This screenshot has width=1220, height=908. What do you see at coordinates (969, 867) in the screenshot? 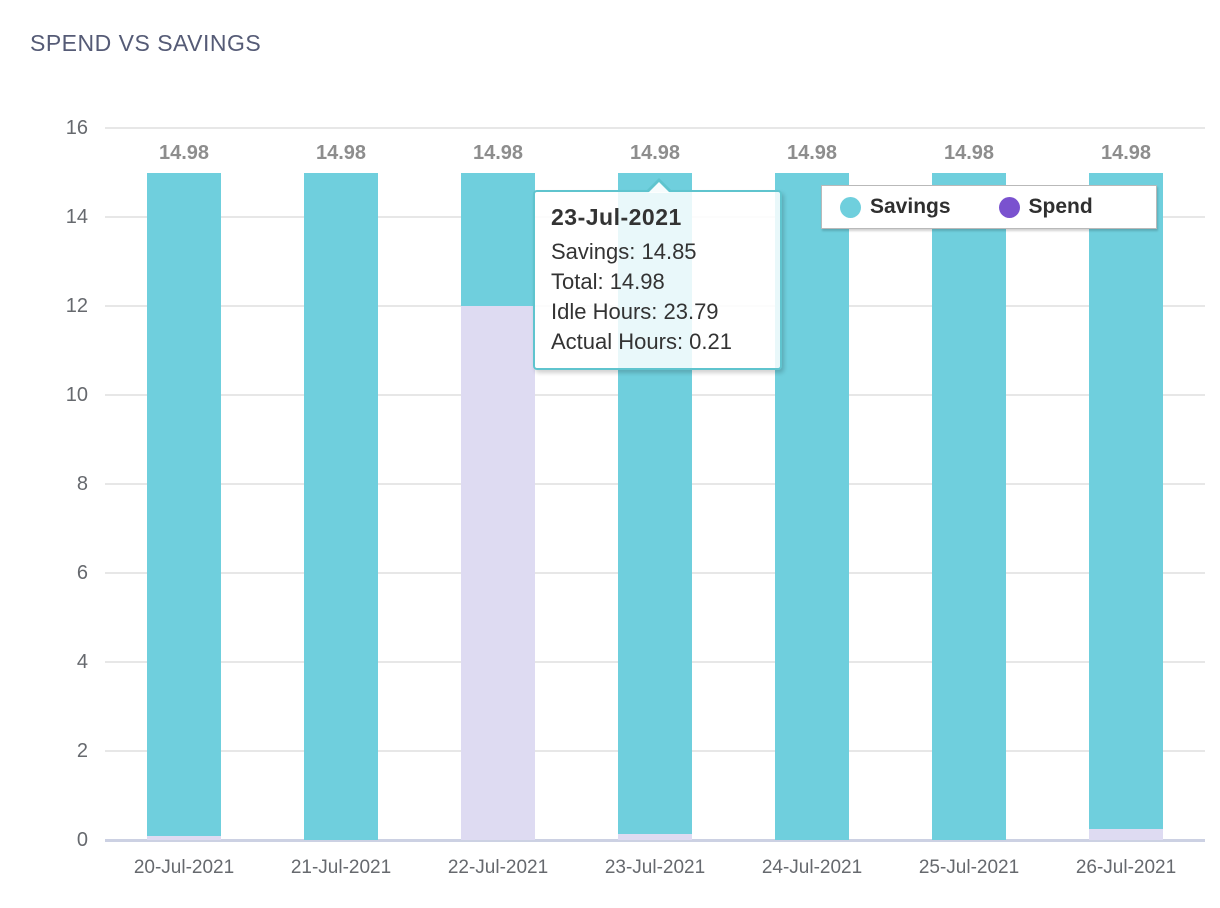
I see `x-tick-label: 25-Jul-2021` at bounding box center [969, 867].